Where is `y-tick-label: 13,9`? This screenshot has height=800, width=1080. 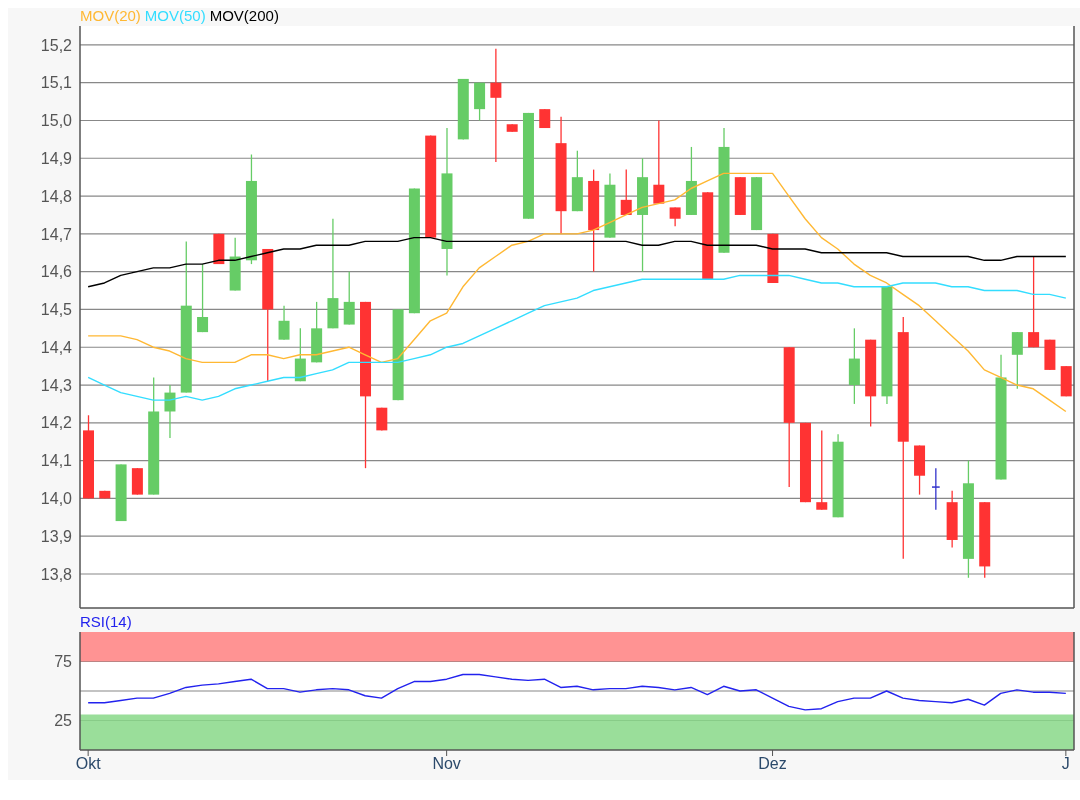 y-tick-label: 13,9 is located at coordinates (56, 536).